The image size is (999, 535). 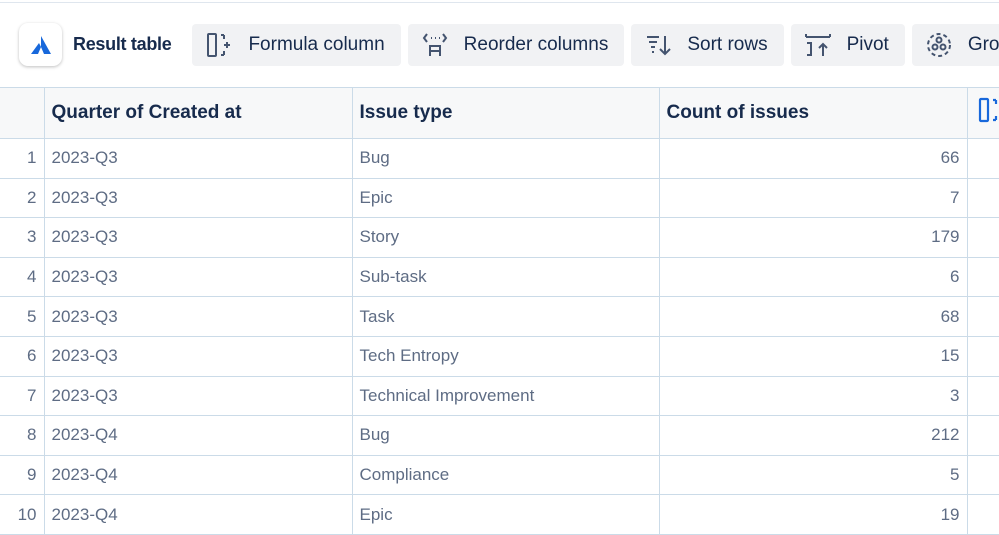 What do you see at coordinates (813, 436) in the screenshot?
I see `cell-count: 212` at bounding box center [813, 436].